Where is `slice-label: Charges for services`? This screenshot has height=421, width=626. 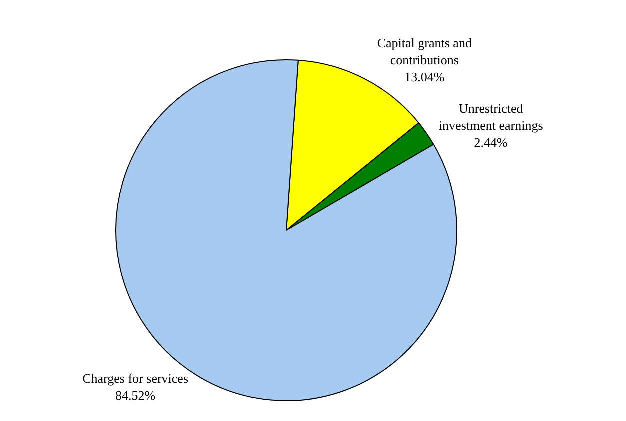
slice-label: Charges for services is located at coordinates (135, 378).